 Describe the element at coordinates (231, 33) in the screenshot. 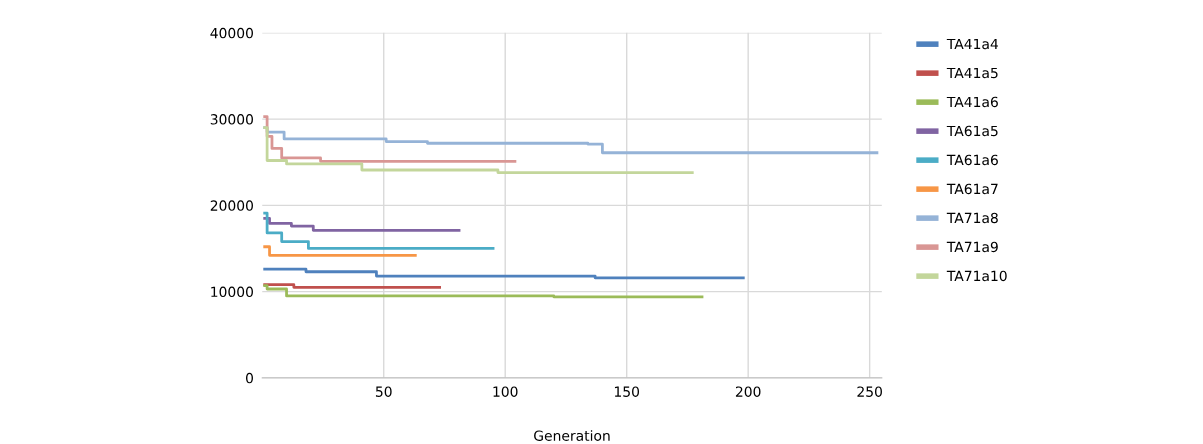

I see `y-tick-label: 40000` at that location.